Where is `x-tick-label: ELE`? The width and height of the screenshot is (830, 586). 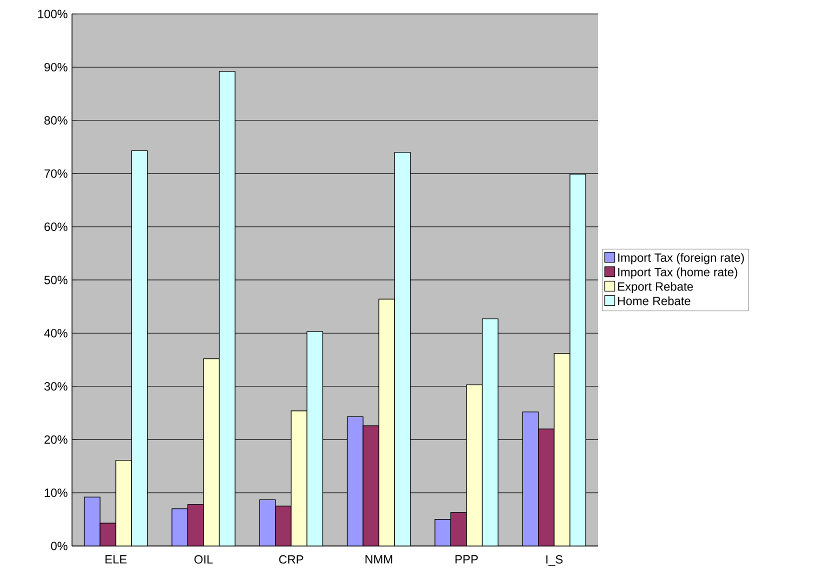
x-tick-label: ELE is located at coordinates (116, 559).